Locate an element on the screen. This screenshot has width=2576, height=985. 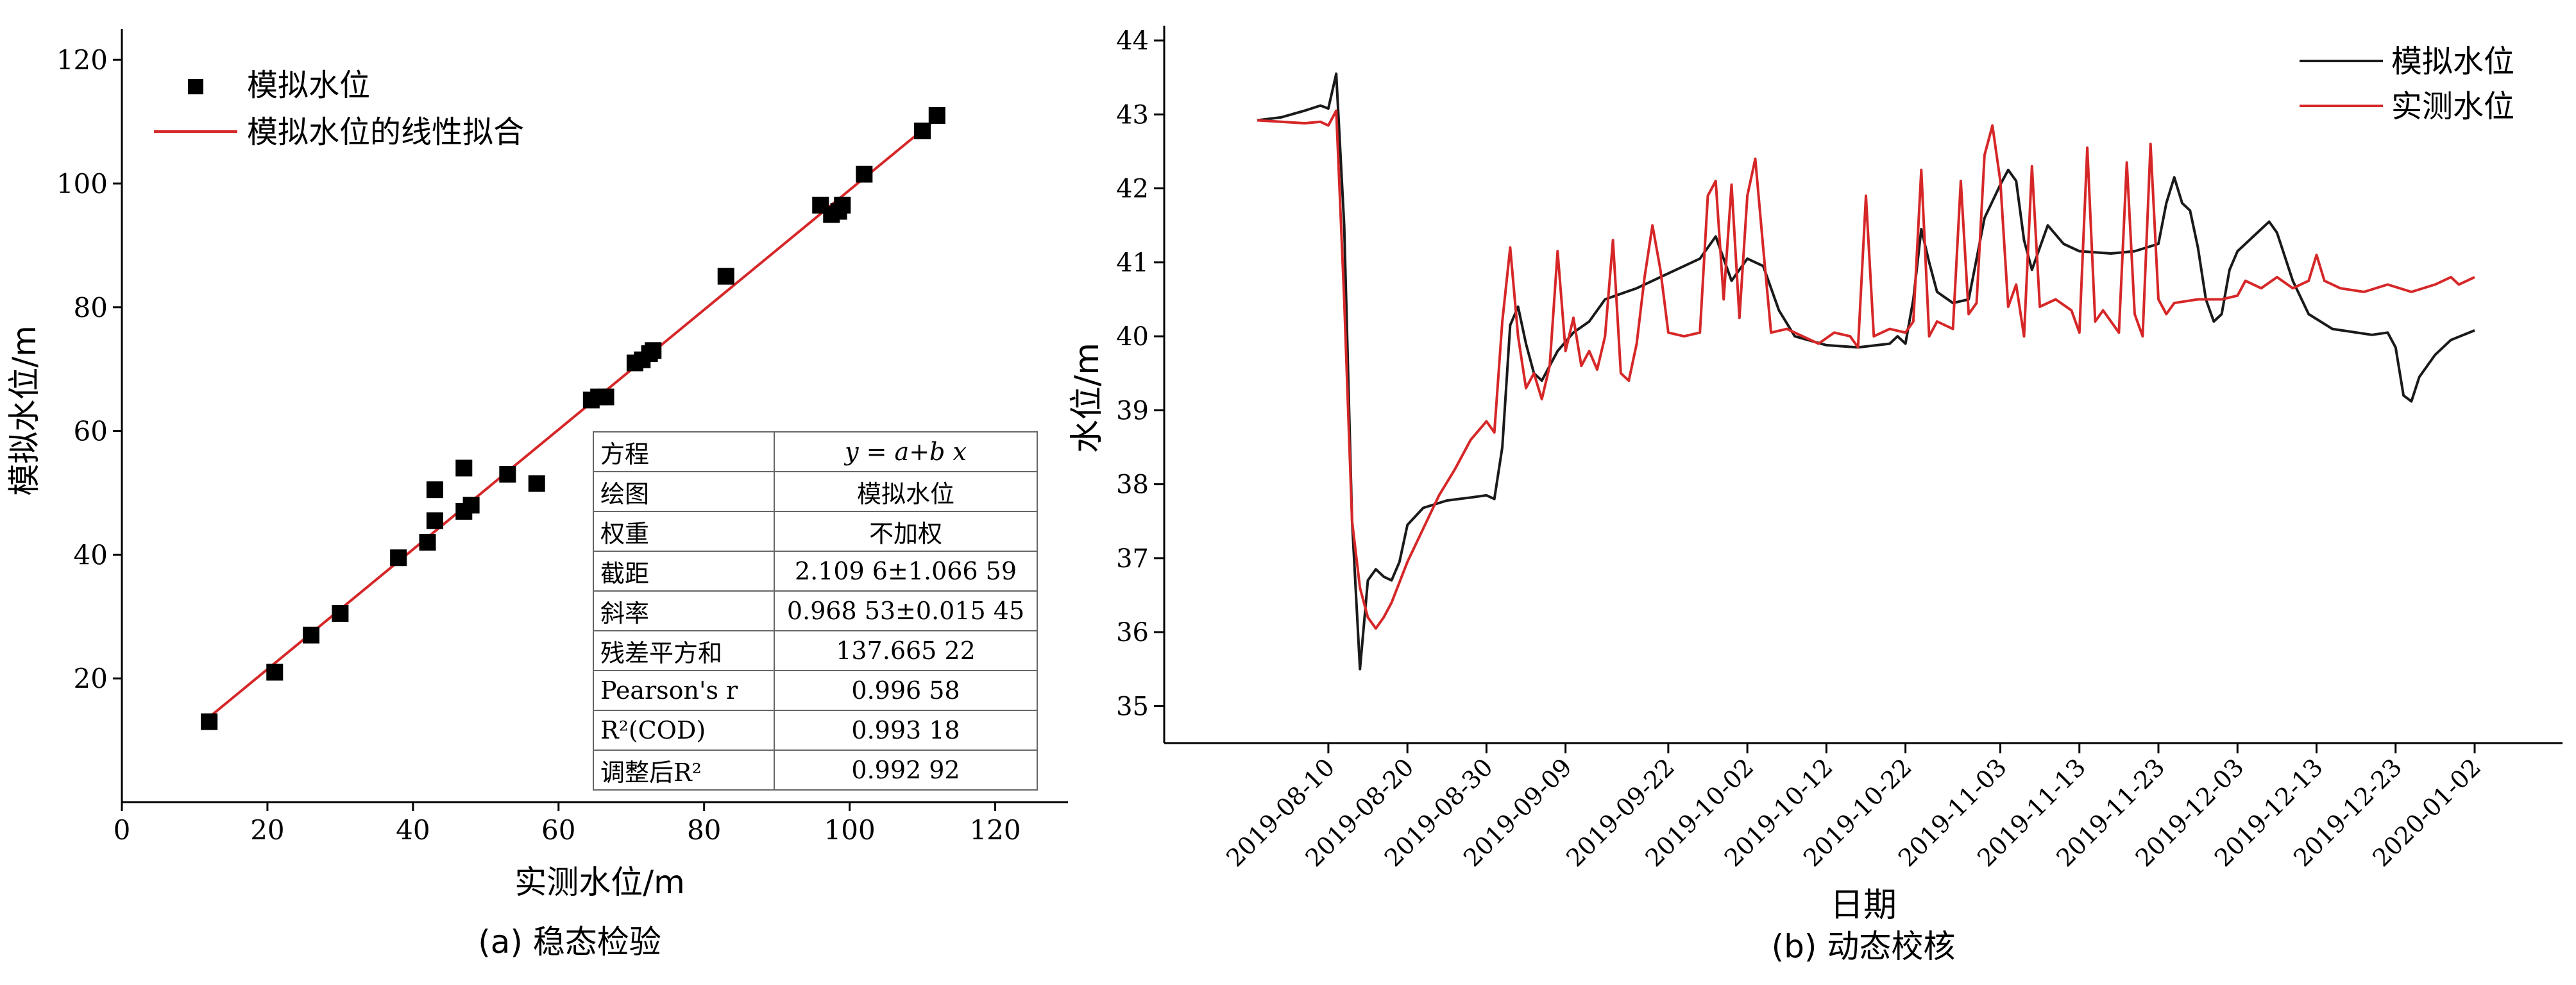
panel-a-y-ticks: 20 40 60 80 100 120 is located at coordinates (89, 369).